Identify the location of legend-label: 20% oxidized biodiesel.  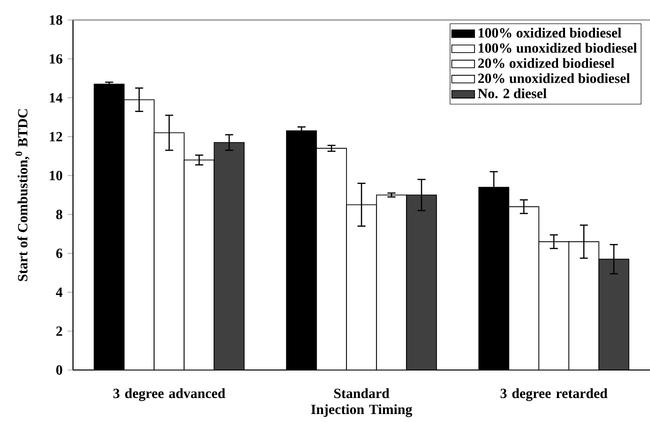
(546, 63).